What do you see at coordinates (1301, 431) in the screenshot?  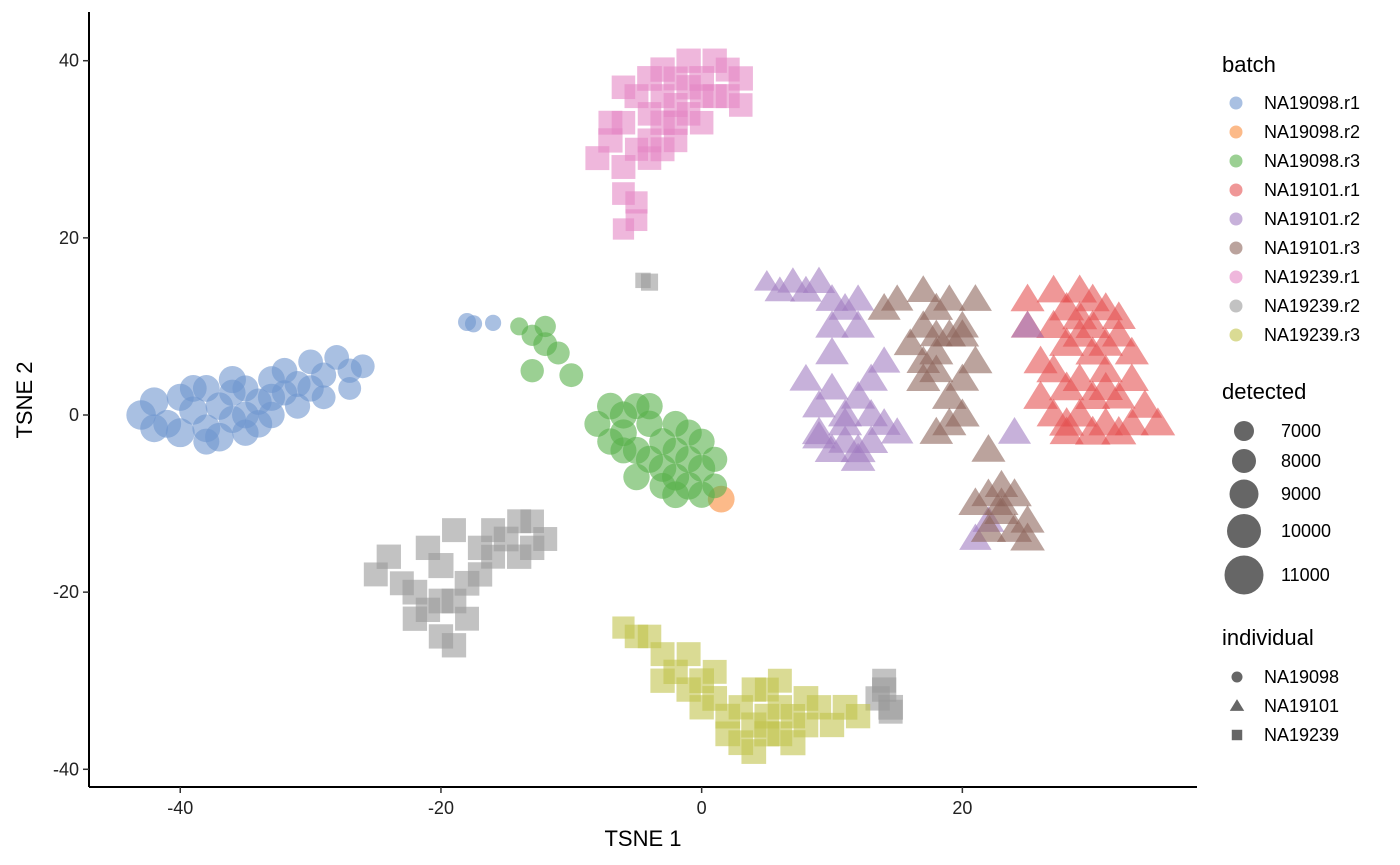 I see `legend-label-detected: 7000` at bounding box center [1301, 431].